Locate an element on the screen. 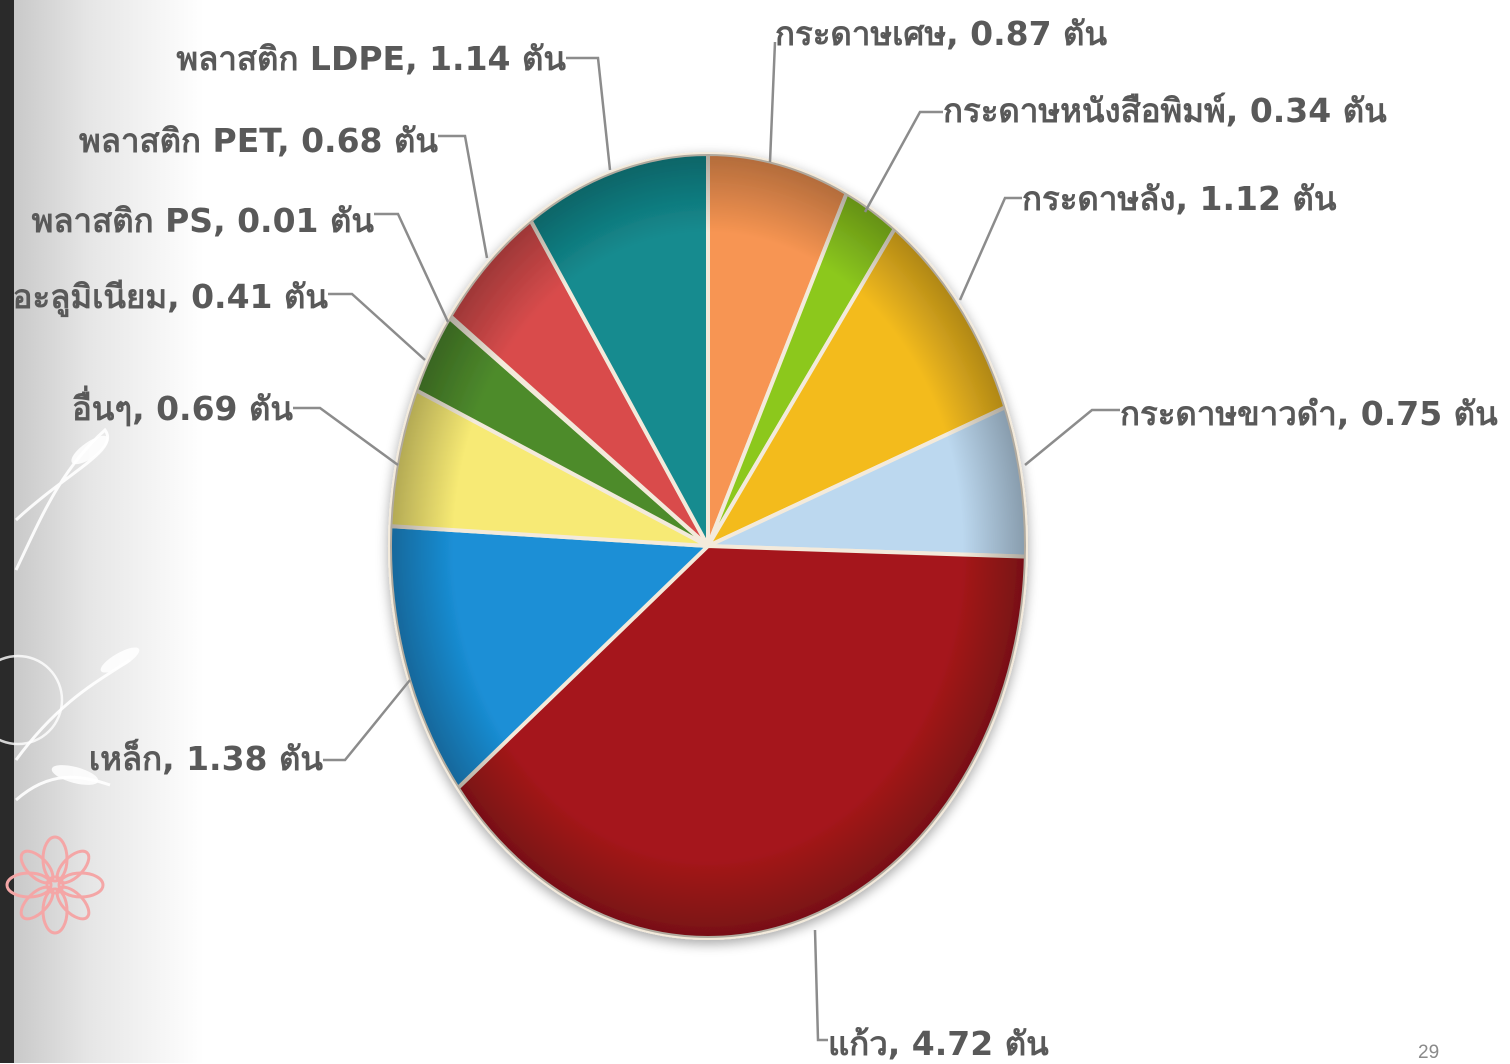 The height and width of the screenshot is (1064, 1510). page-number: 29 is located at coordinates (1429, 1052).